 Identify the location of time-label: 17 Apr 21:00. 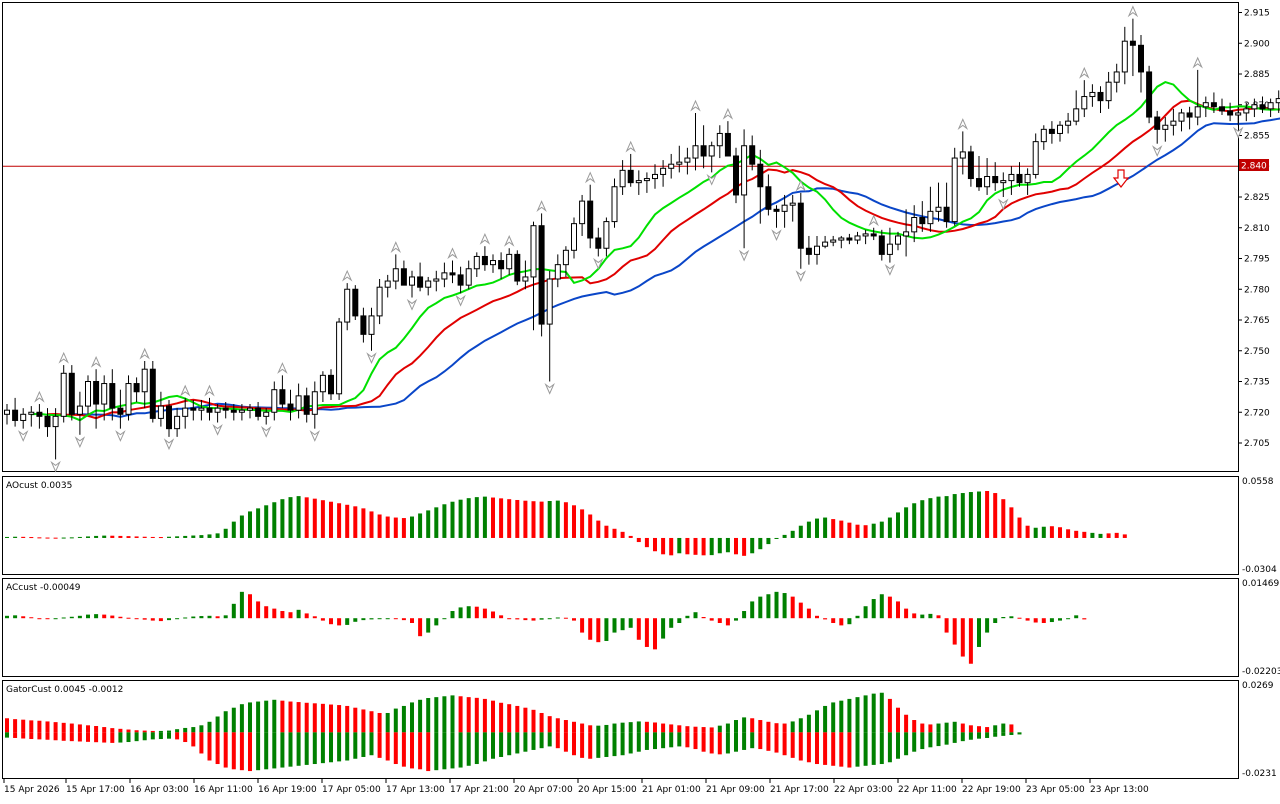
(479, 790).